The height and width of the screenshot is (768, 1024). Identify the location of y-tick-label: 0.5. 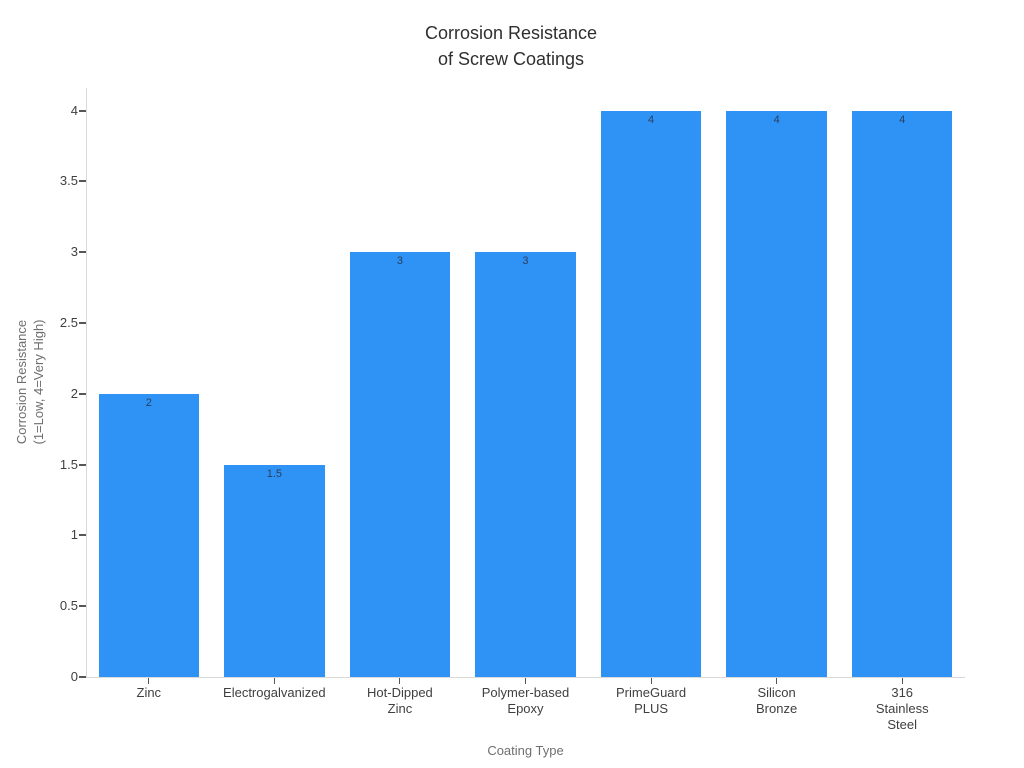
(68, 606).